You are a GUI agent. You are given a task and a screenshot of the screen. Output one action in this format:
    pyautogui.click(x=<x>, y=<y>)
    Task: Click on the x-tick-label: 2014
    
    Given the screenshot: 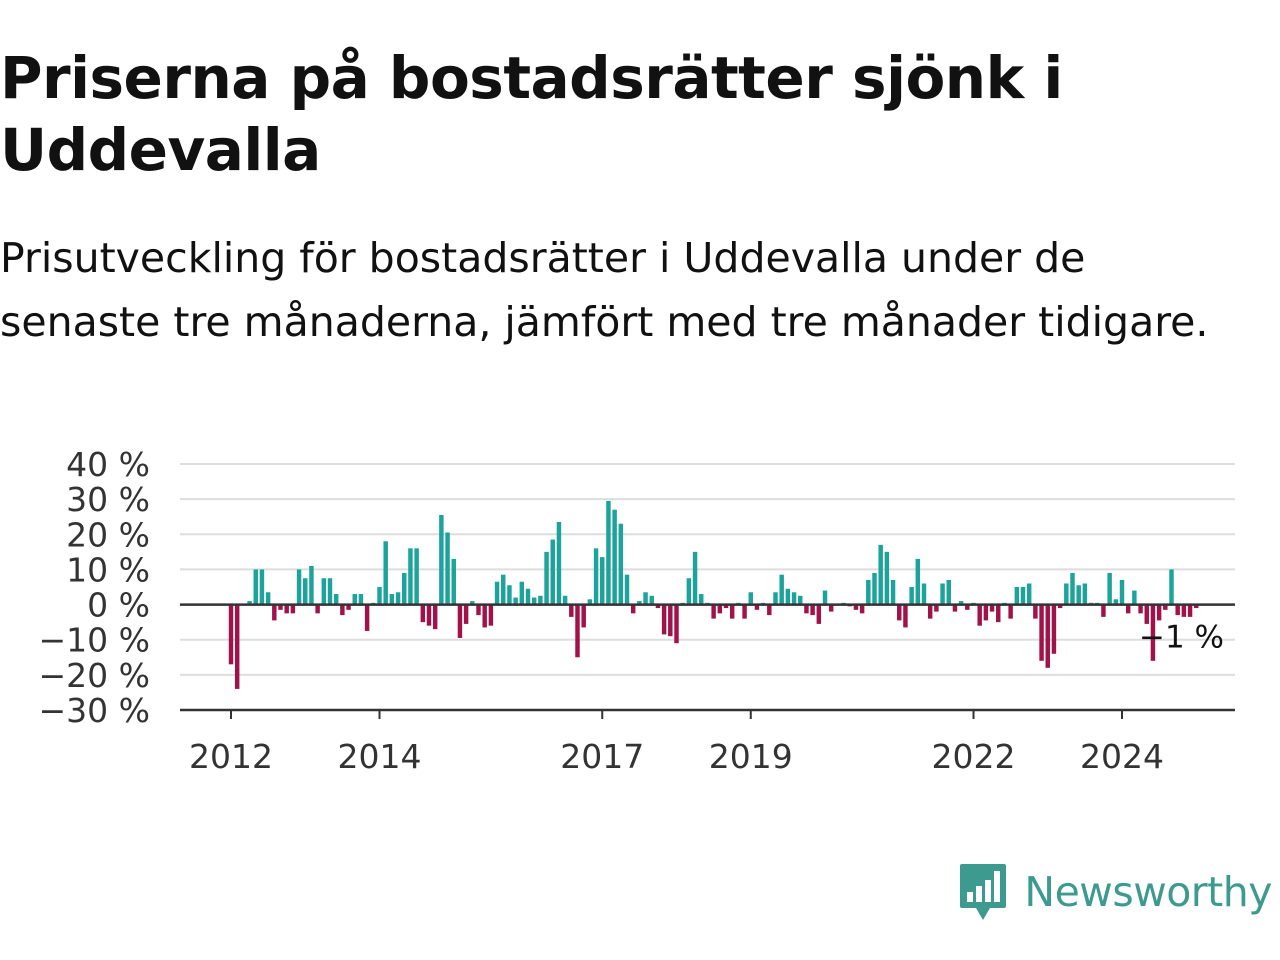 What is the action you would take?
    pyautogui.click(x=380, y=756)
    